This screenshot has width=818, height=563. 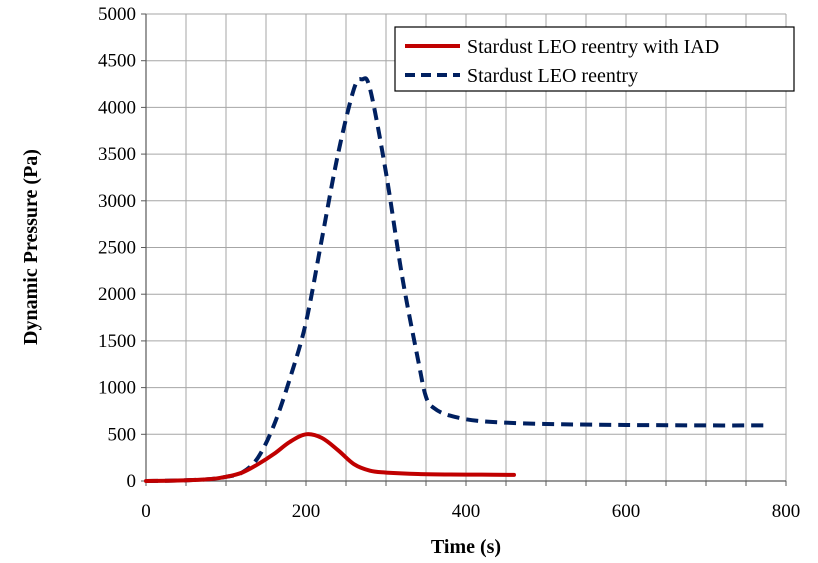 What do you see at coordinates (117, 14) in the screenshot?
I see `y-tick-label: 5000` at bounding box center [117, 14].